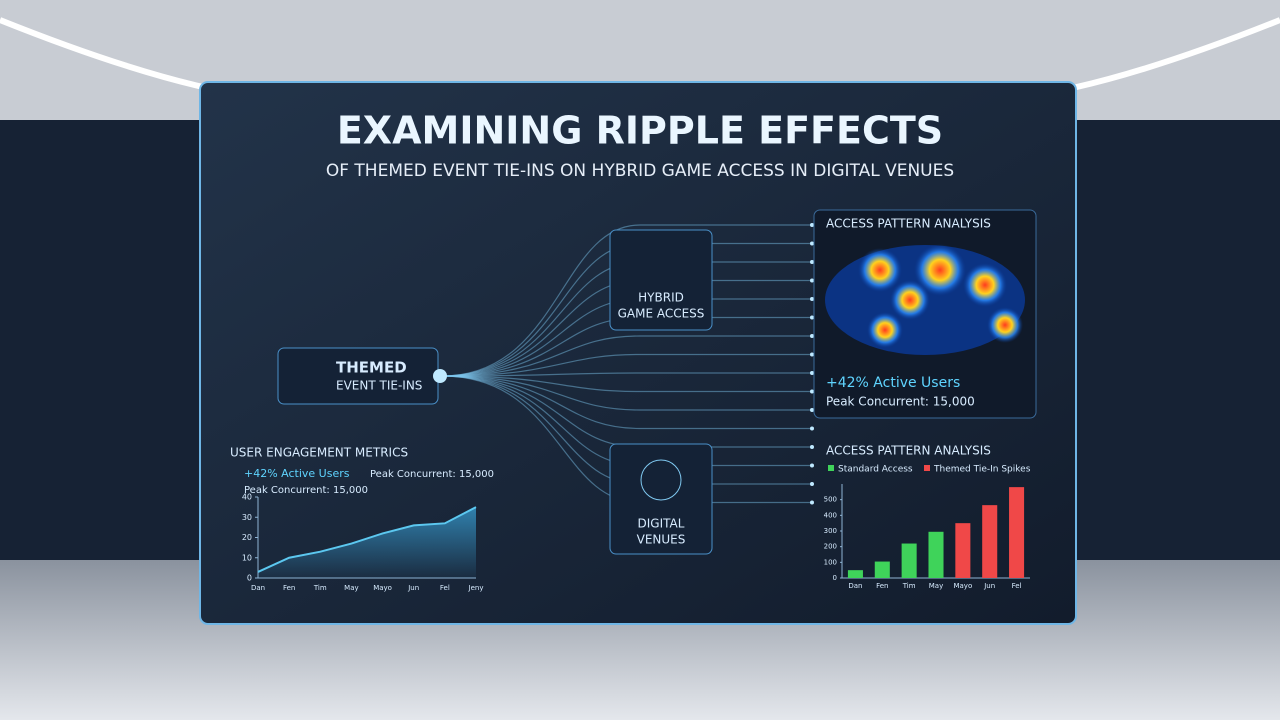 This screenshot has width=1280, height=720. I want to click on node-label: THEMED, so click(371, 368).